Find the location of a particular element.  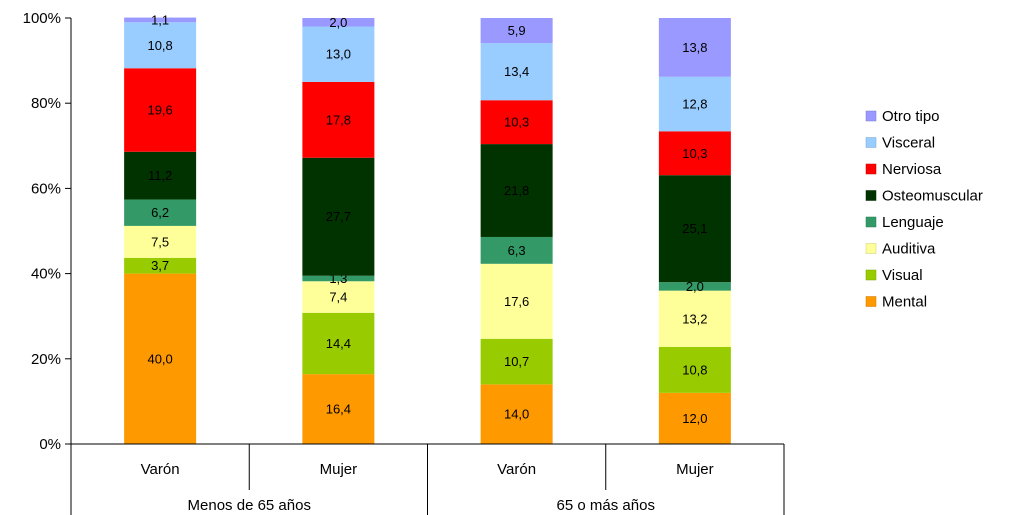

y-tick-label: 40% is located at coordinates (46, 274).